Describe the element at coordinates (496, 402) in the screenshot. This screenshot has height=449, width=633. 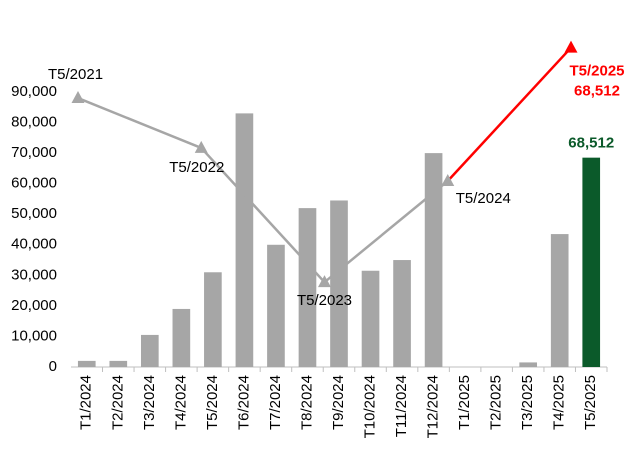
I see `x-tick-label: T2/2025` at that location.